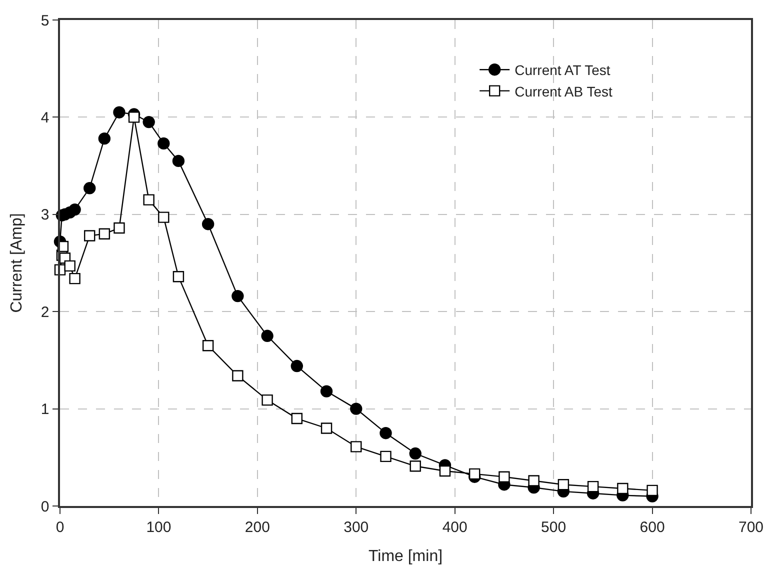 The width and height of the screenshot is (776, 574). Describe the element at coordinates (45, 312) in the screenshot. I see `y-tick-label: 2` at that location.